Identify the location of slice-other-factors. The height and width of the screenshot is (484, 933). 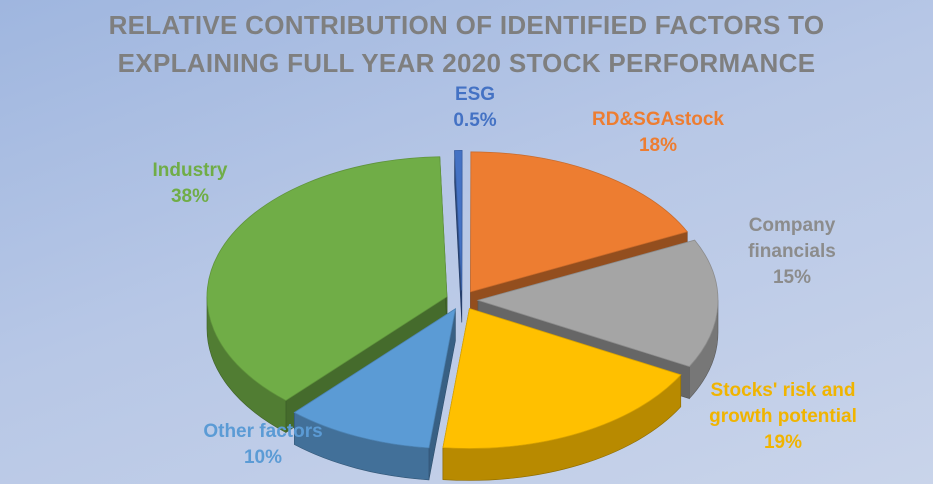
(374, 378).